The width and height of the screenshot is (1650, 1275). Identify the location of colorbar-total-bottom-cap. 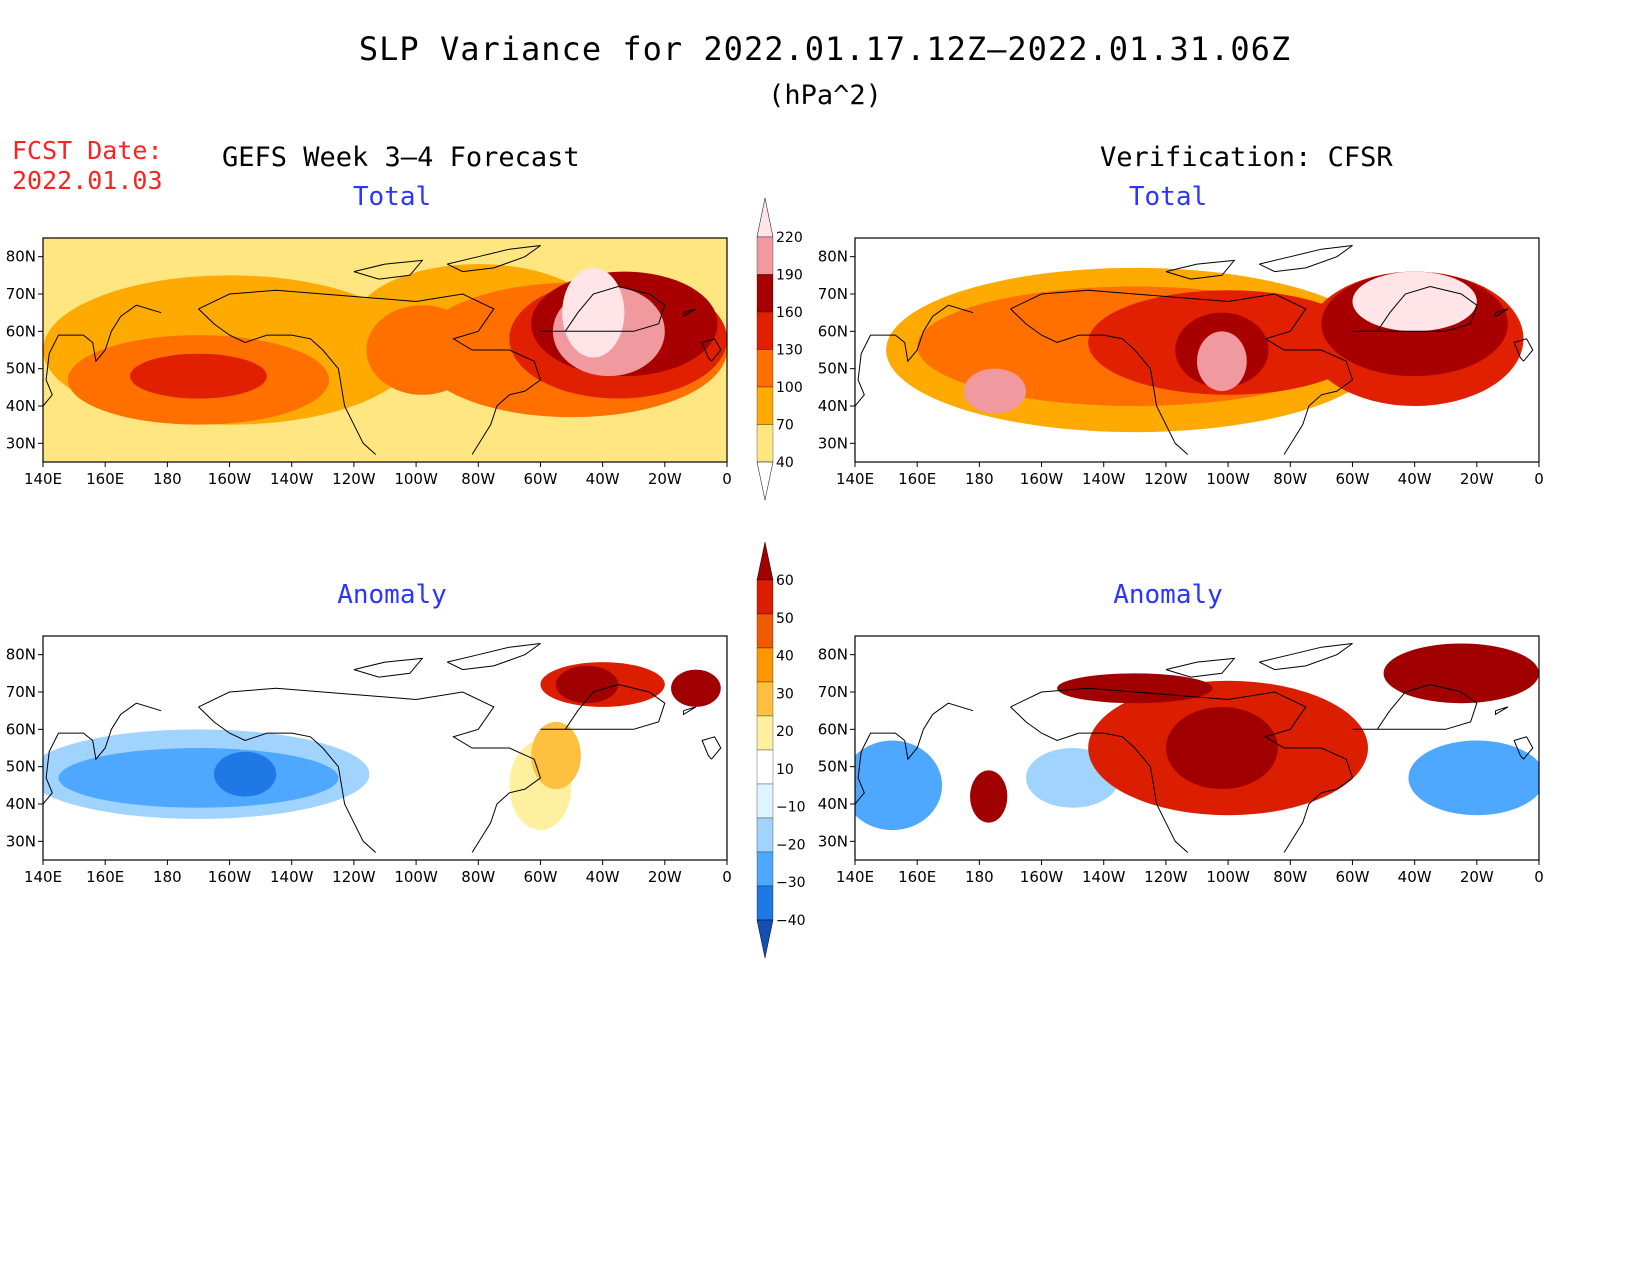
(765, 481).